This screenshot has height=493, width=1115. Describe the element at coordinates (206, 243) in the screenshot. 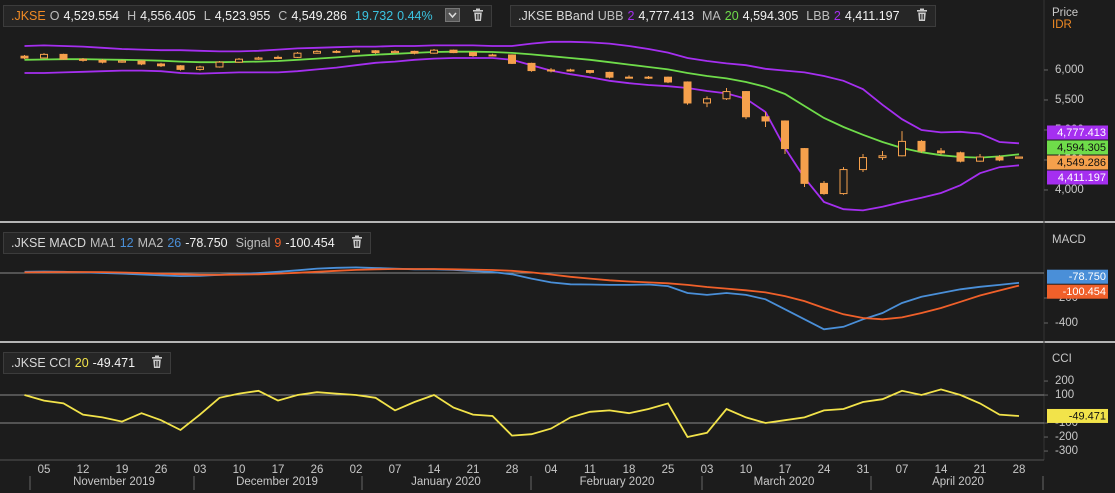

I see `series-value: -78.750` at that location.